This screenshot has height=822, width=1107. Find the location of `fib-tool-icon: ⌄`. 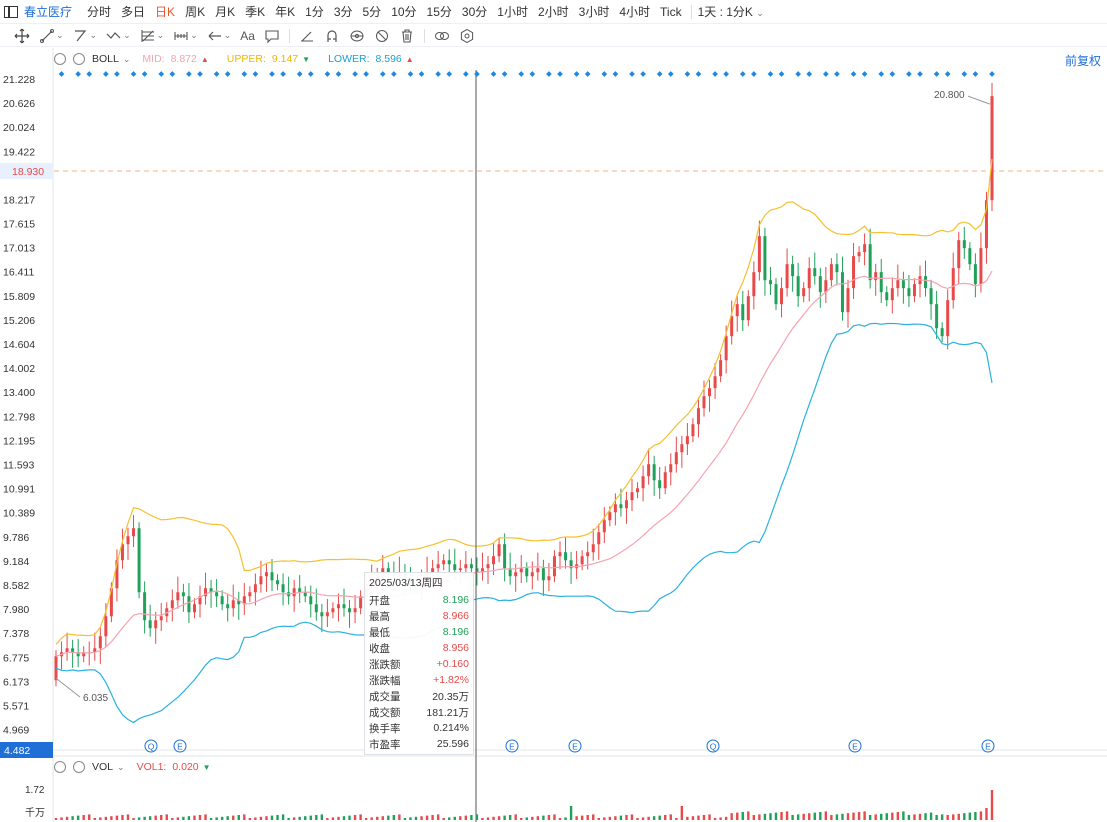

fib-tool-icon: ⌄ is located at coordinates (152, 36).